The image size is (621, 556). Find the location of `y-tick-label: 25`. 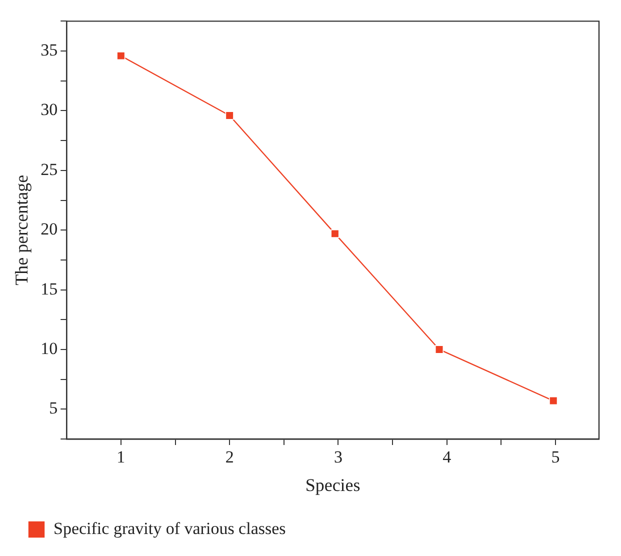

y-tick-label: 25 is located at coordinates (49, 169).